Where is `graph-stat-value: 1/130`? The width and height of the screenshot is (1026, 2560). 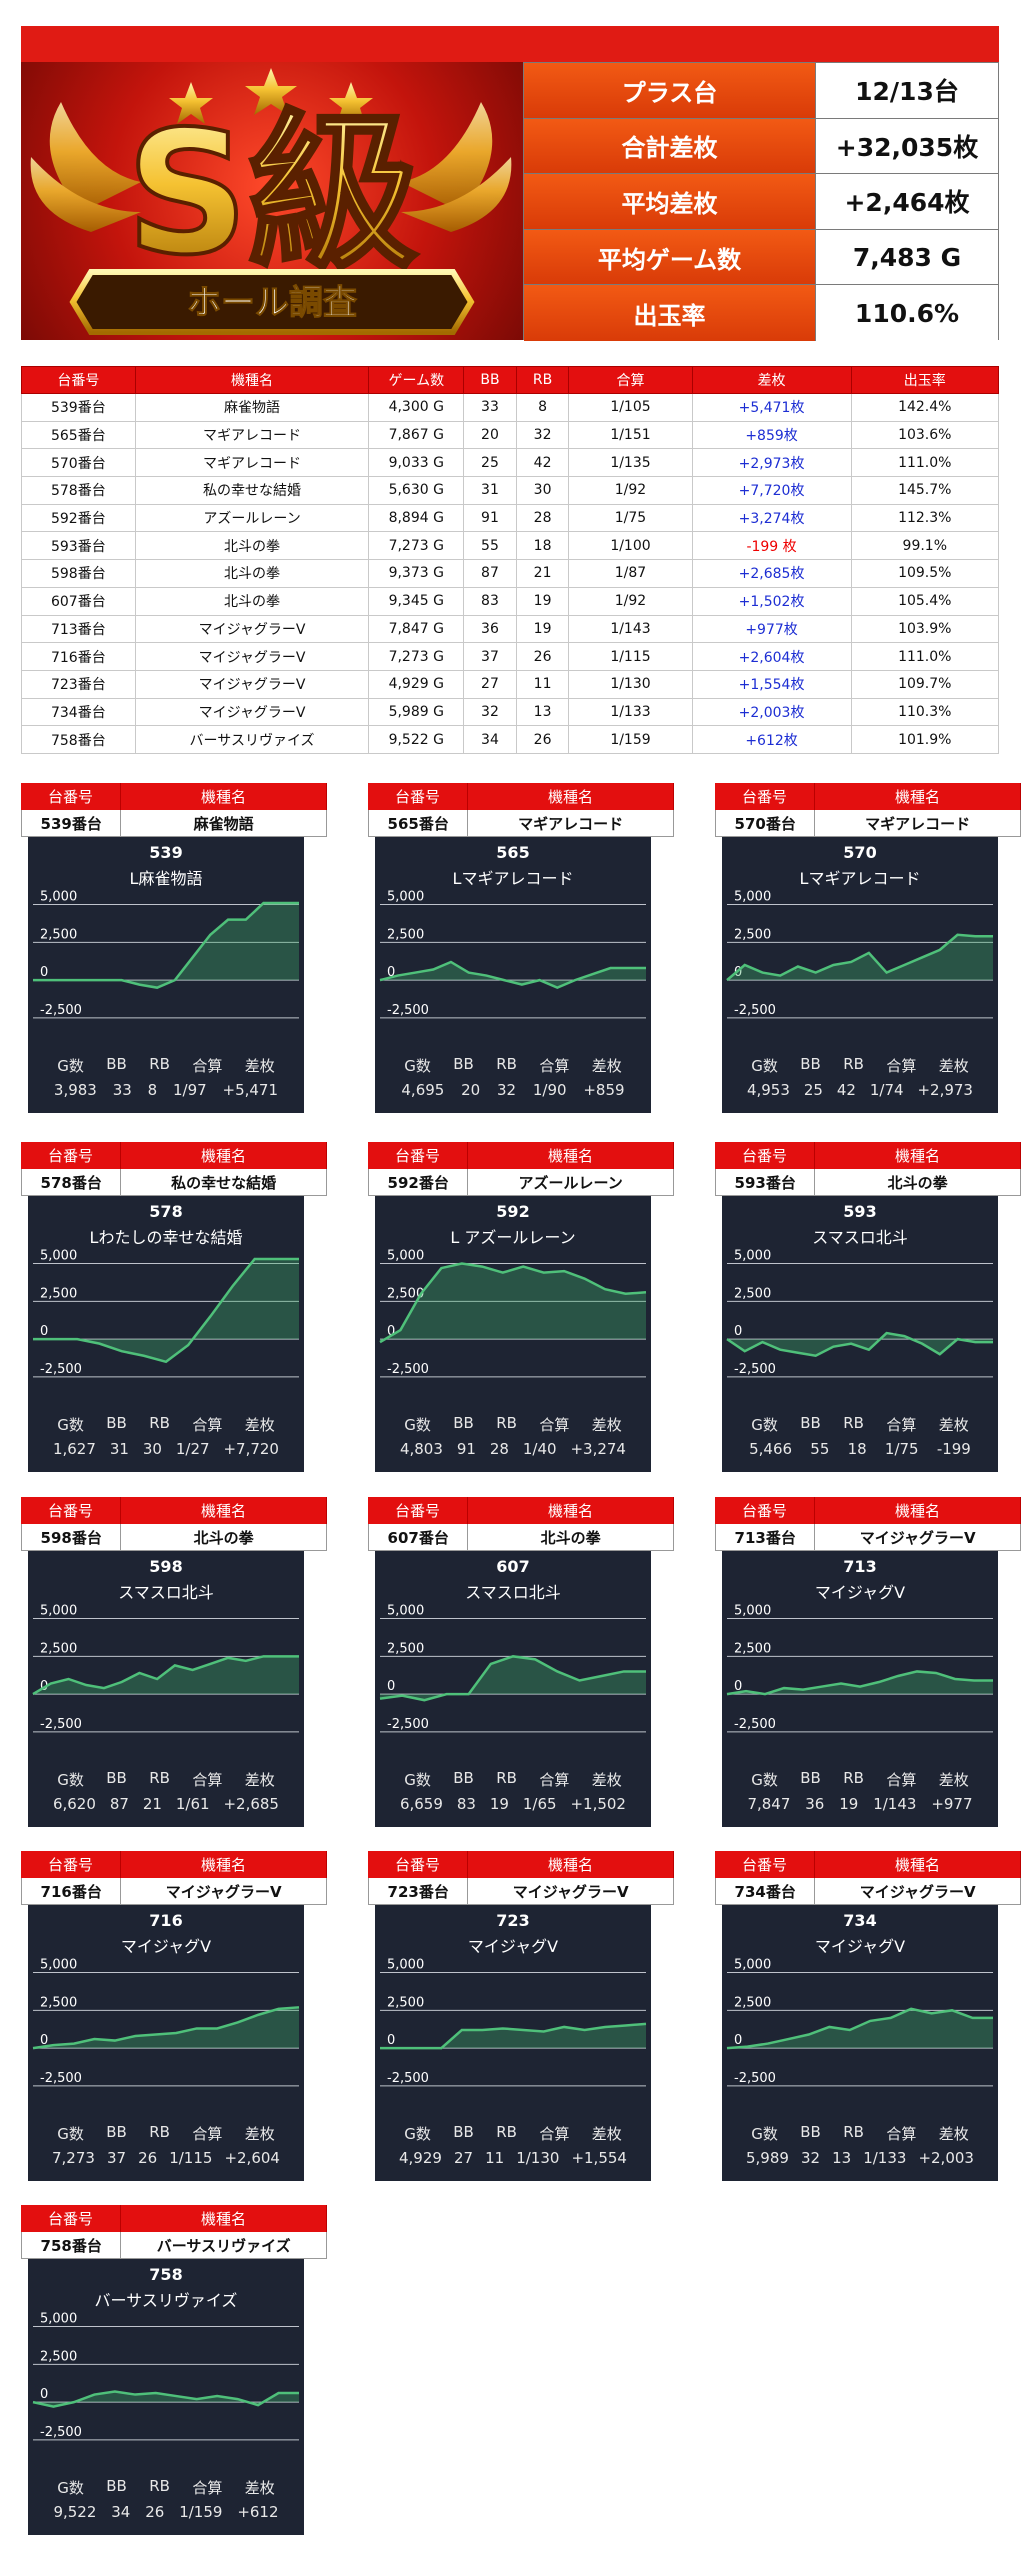
graph-stat-value: 1/130 is located at coordinates (538, 2158).